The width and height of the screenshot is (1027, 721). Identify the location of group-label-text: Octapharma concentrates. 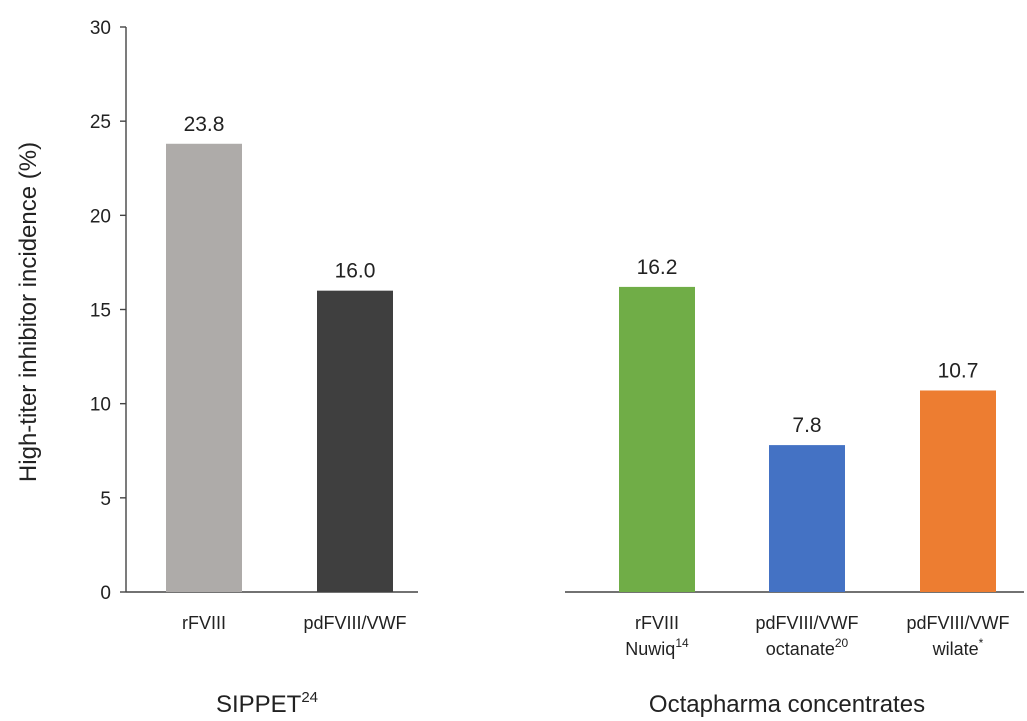
(787, 704).